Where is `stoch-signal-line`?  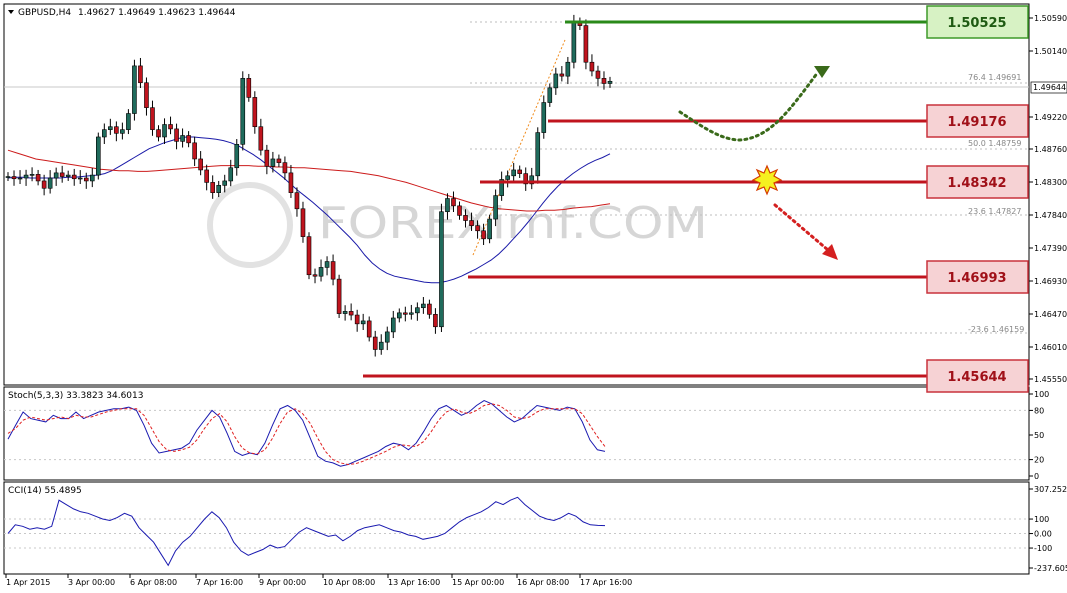 stoch-signal-line is located at coordinates (306, 434).